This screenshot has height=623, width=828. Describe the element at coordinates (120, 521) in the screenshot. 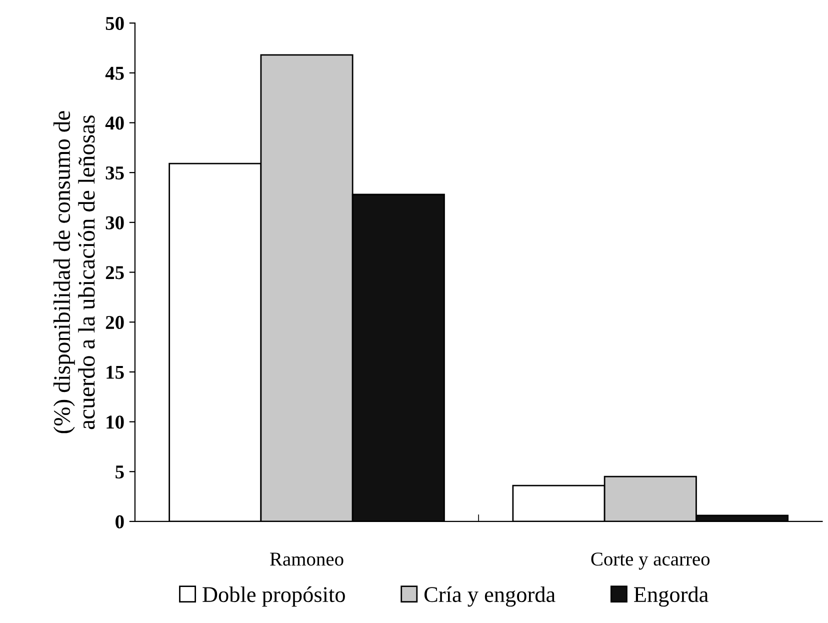

I see `y-tick-label: 0` at that location.